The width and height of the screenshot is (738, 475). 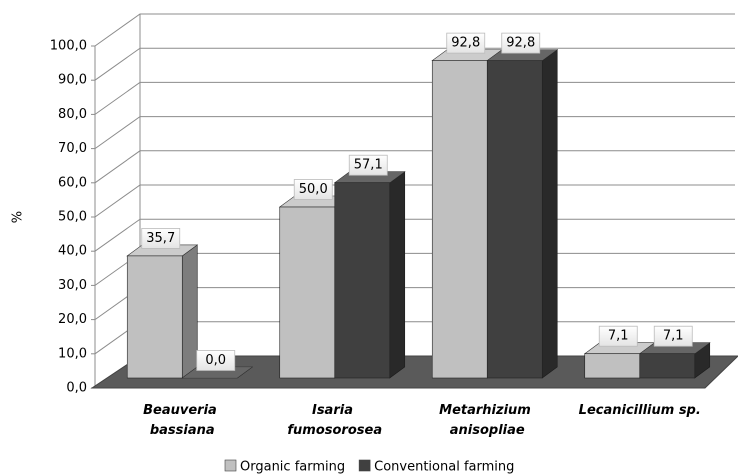 What do you see at coordinates (76, 388) in the screenshot?
I see `y-tick-label: 0,0` at bounding box center [76, 388].